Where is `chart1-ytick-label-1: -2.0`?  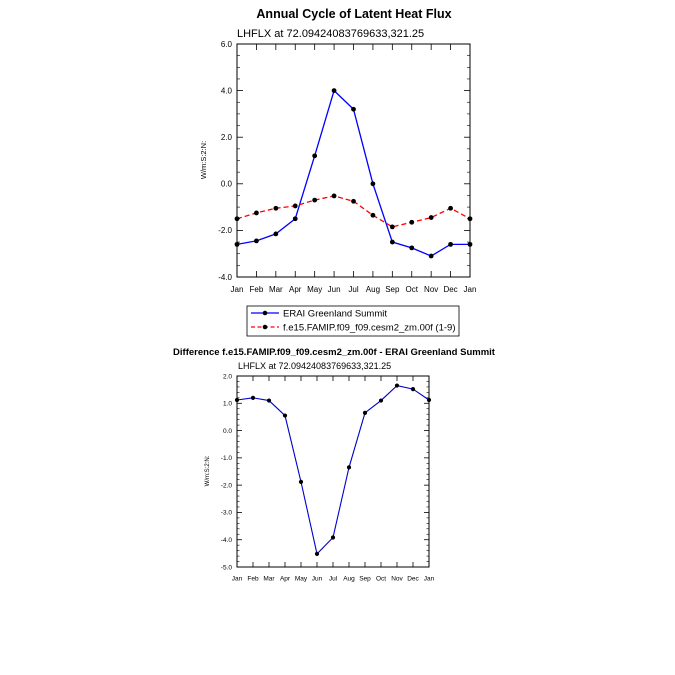 chart1-ytick-label-1: -2.0 is located at coordinates (225, 230).